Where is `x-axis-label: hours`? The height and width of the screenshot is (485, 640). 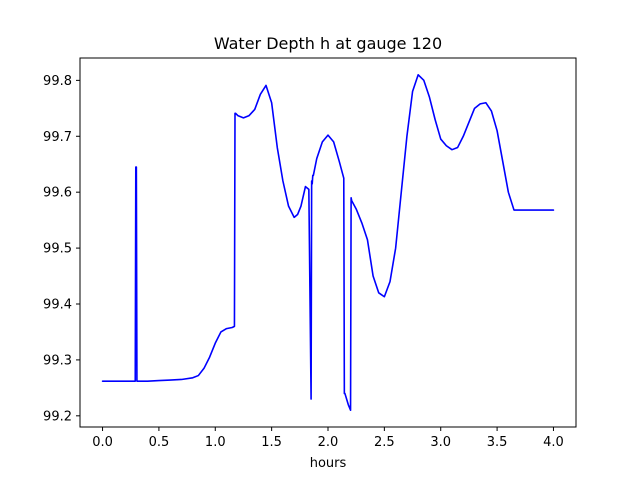
x-axis-label: hours is located at coordinates (328, 463).